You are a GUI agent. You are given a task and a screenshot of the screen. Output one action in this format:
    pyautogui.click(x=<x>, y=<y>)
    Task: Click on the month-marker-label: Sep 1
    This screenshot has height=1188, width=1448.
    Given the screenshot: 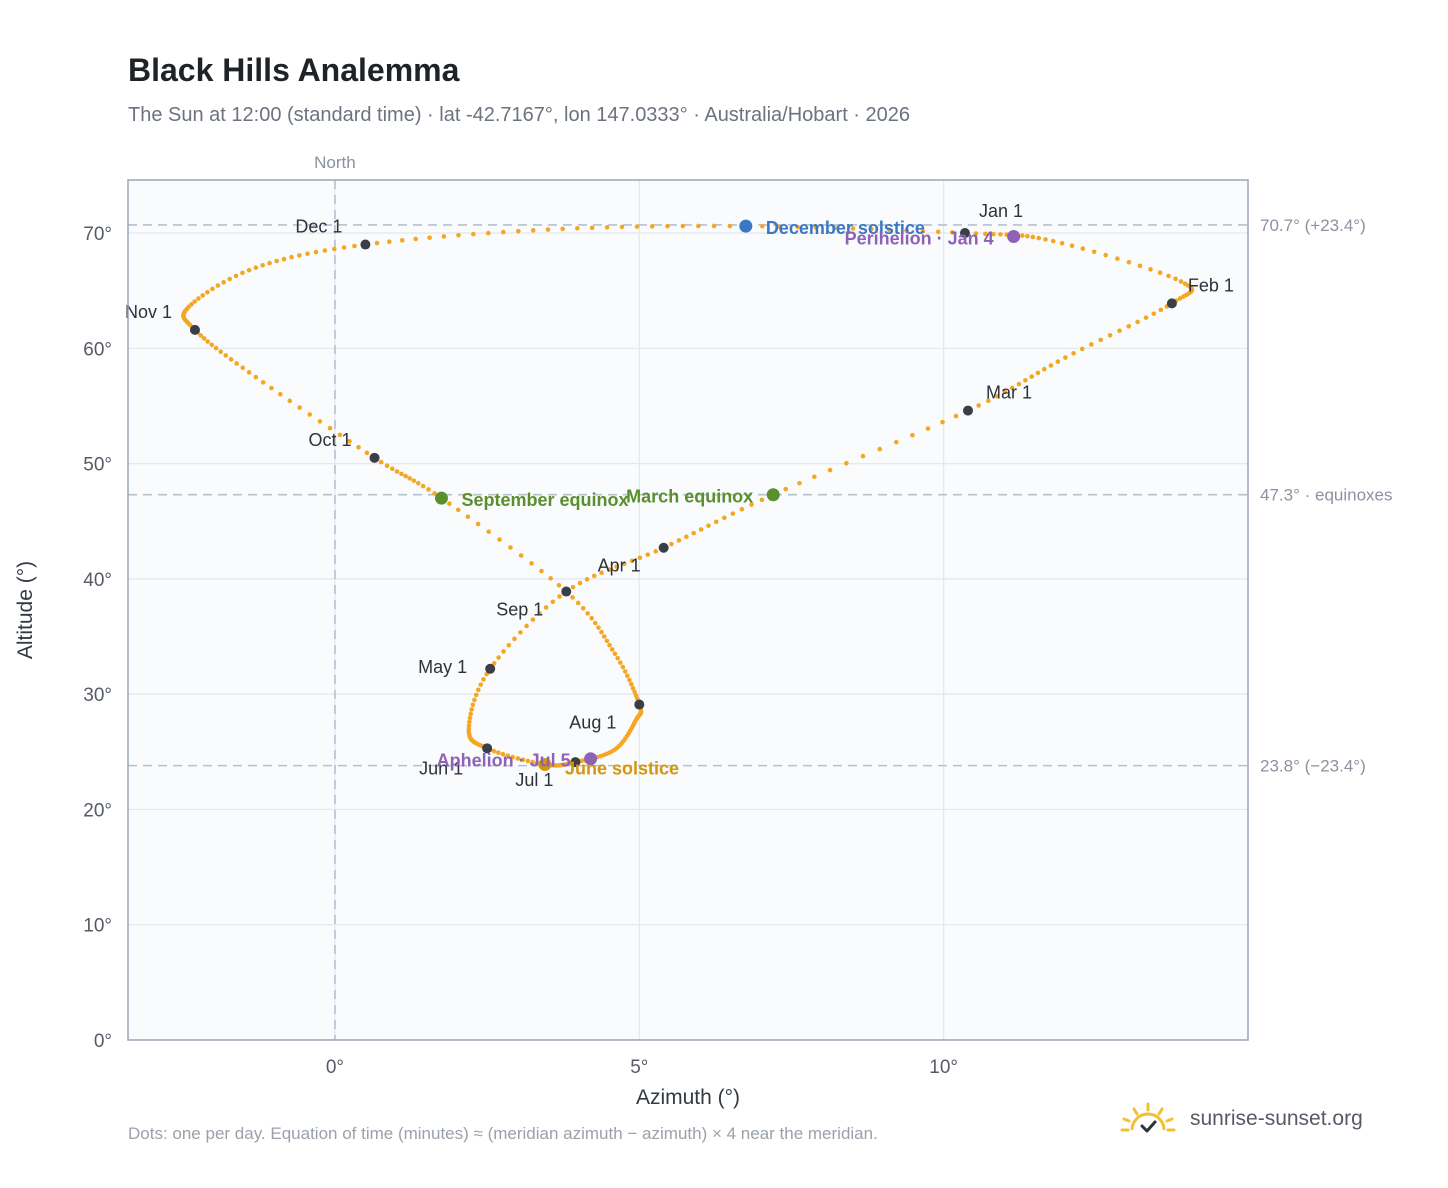 What is the action you would take?
    pyautogui.click(x=519, y=610)
    